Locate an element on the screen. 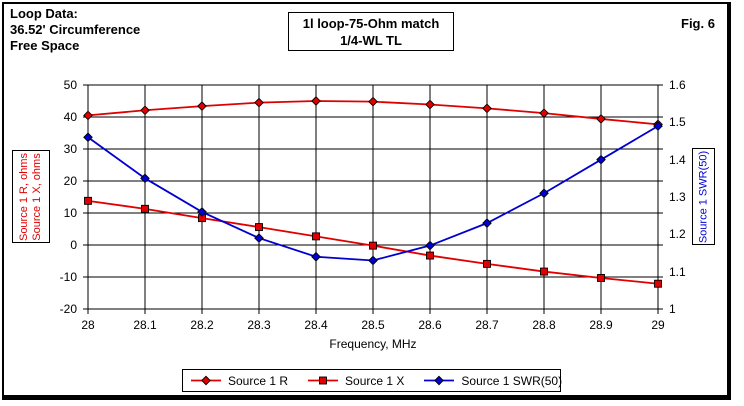  left-axis-tick: 20 is located at coordinates (70, 181).